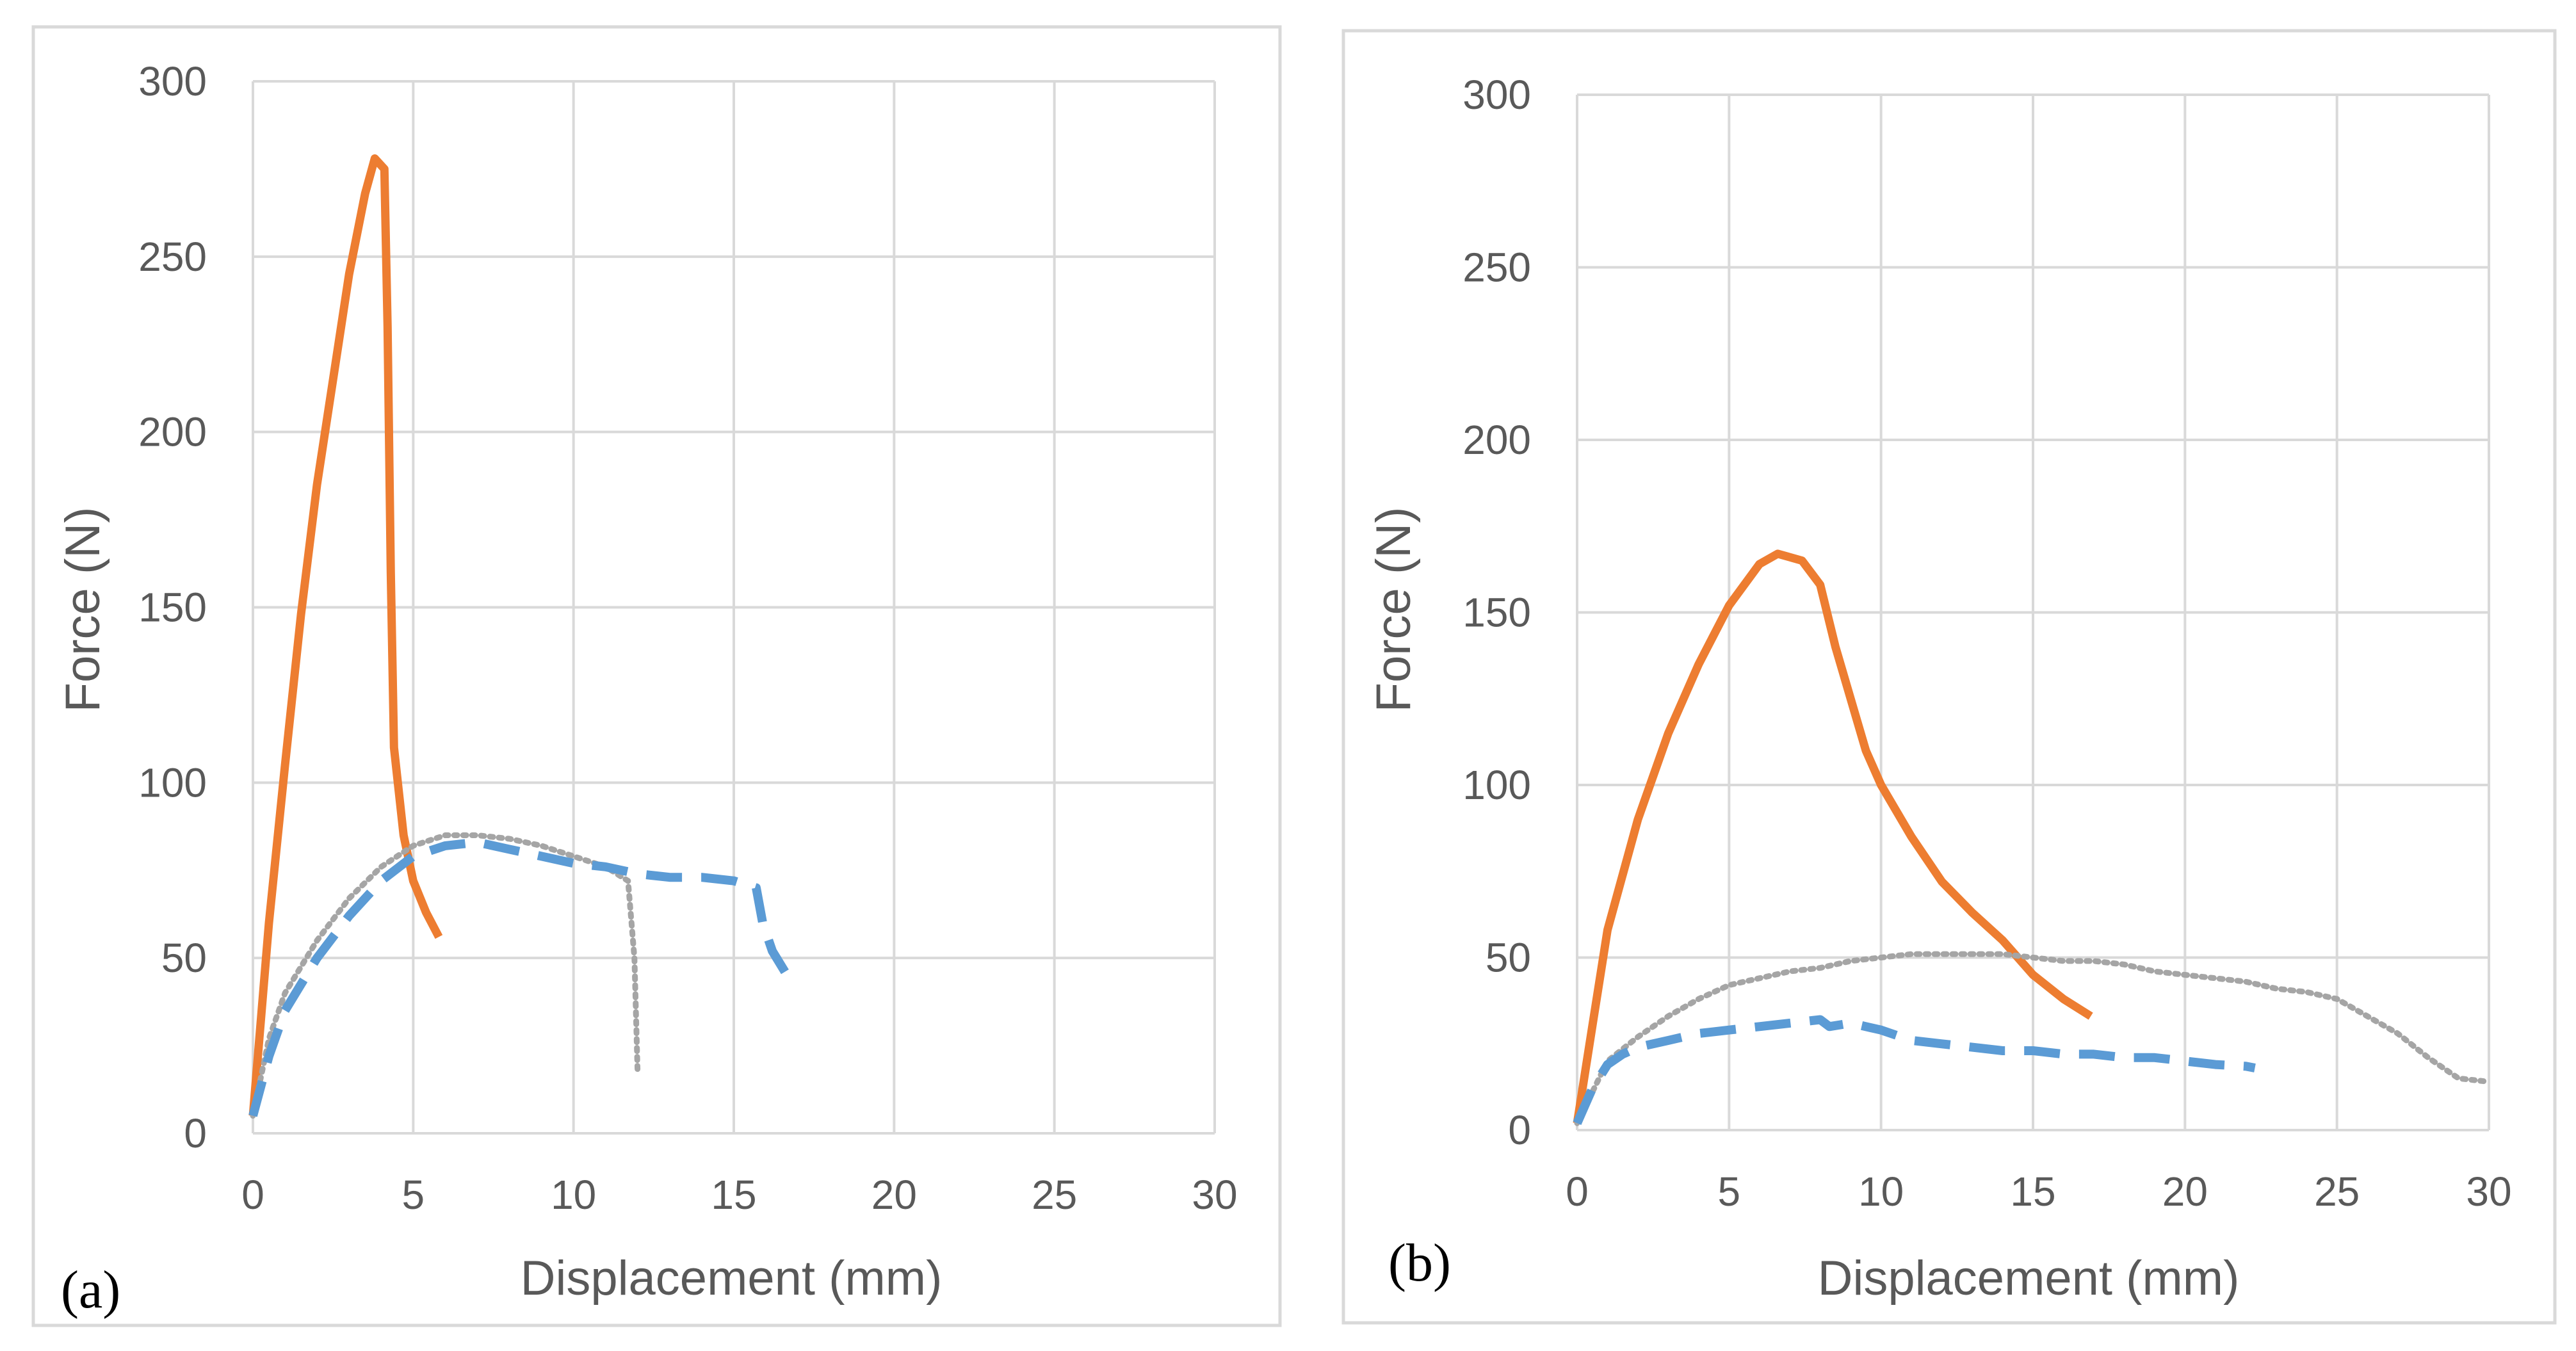 Image resolution: width=2576 pixels, height=1351 pixels. I want to click on x-tick-label-a-1: 5, so click(413, 1195).